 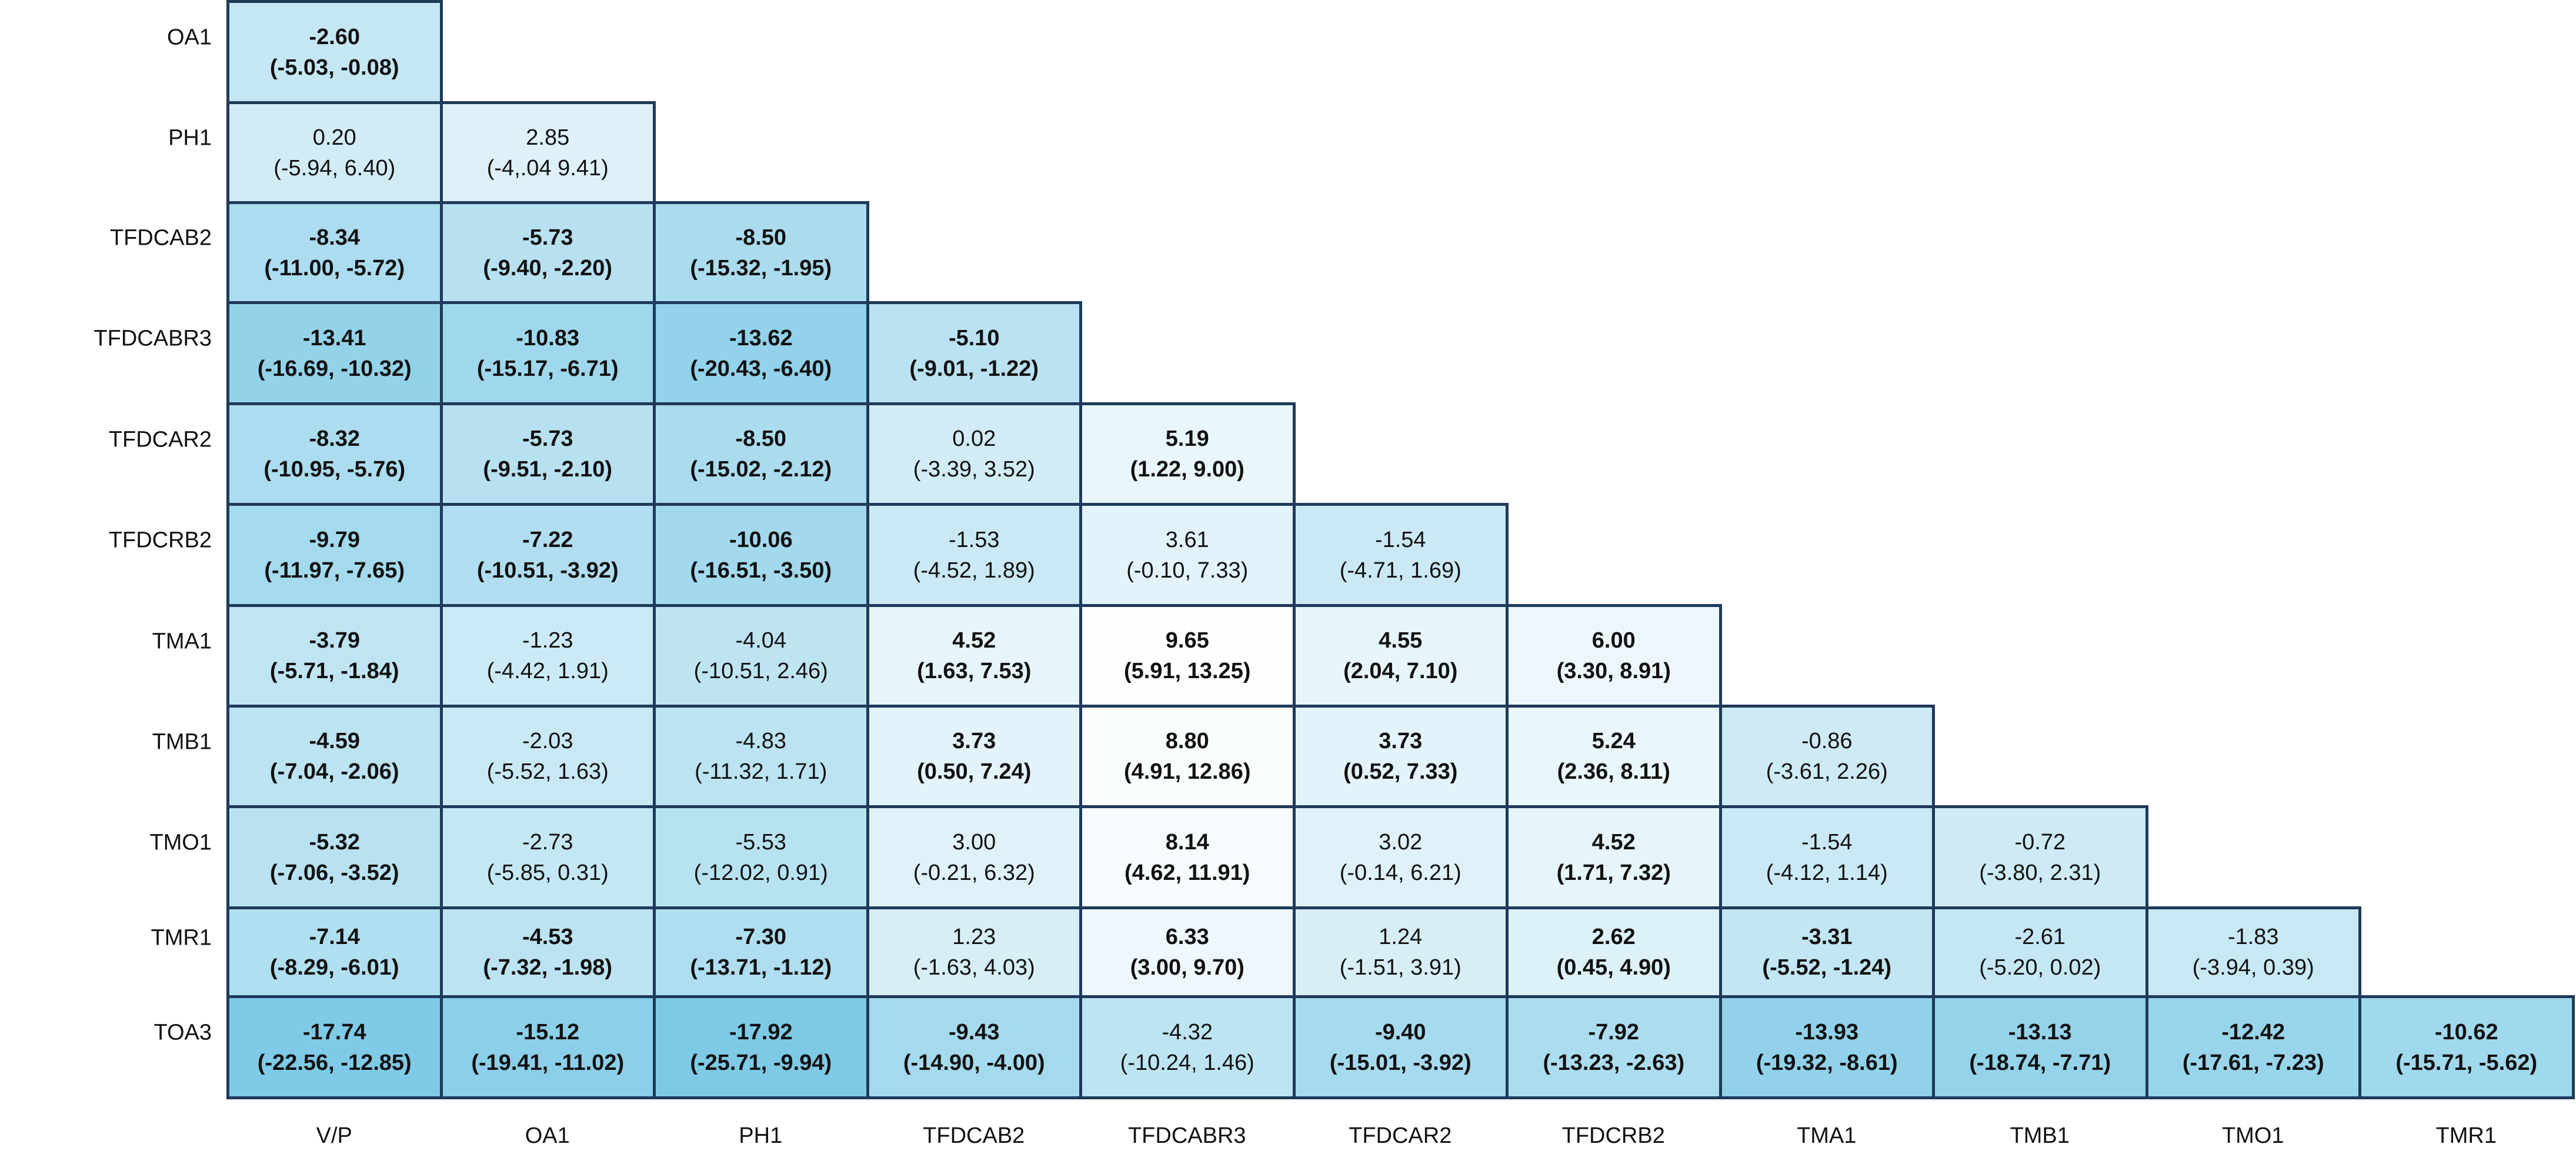 I want to click on table-cell: 4.52 (1.63, 7.53), so click(x=974, y=656).